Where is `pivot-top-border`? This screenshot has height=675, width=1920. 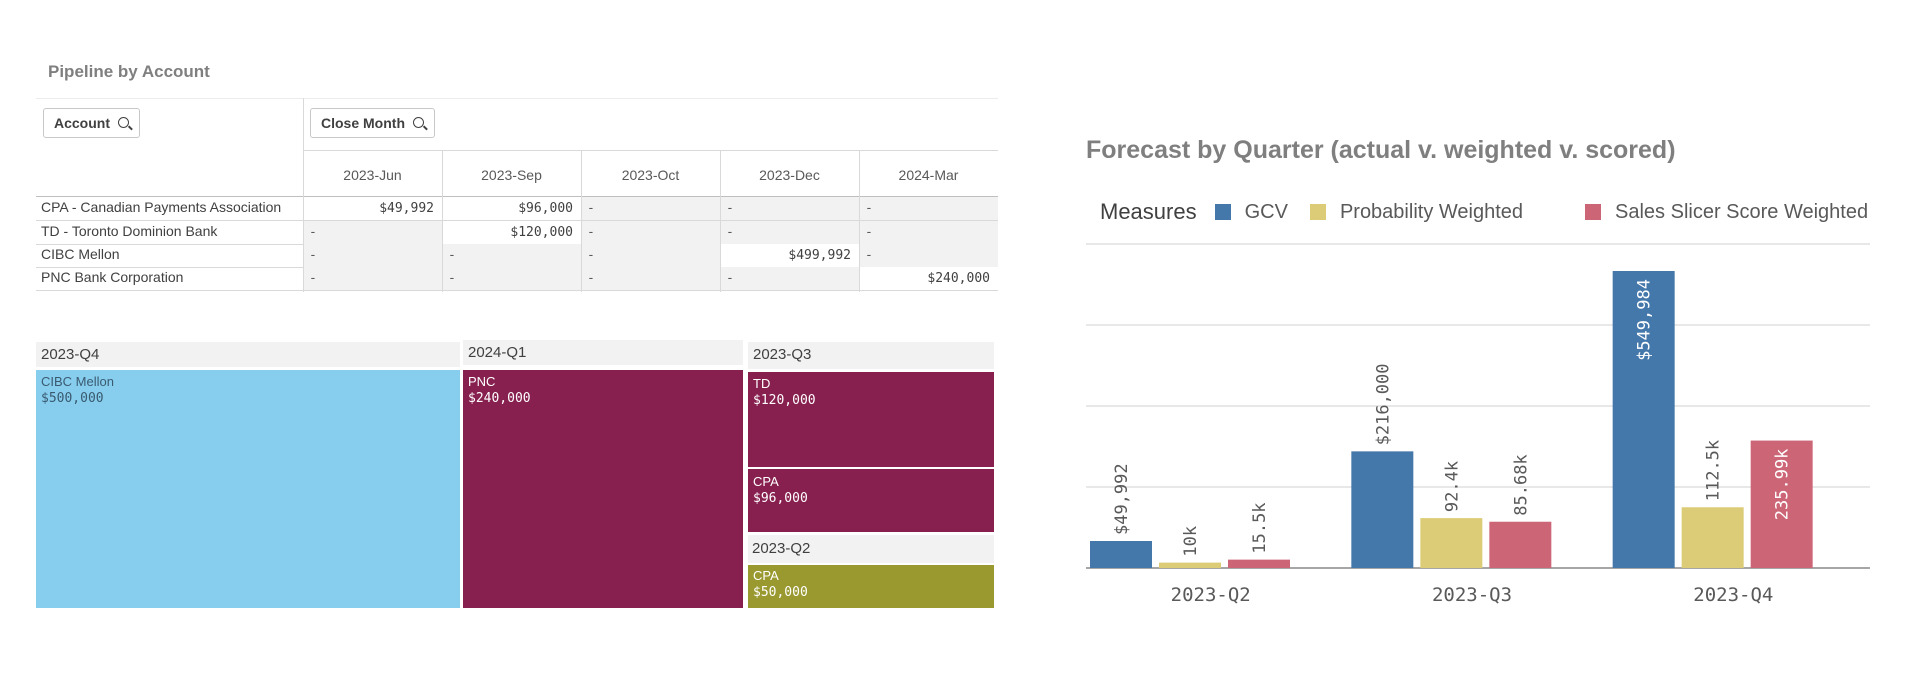
pivot-top-border is located at coordinates (517, 98).